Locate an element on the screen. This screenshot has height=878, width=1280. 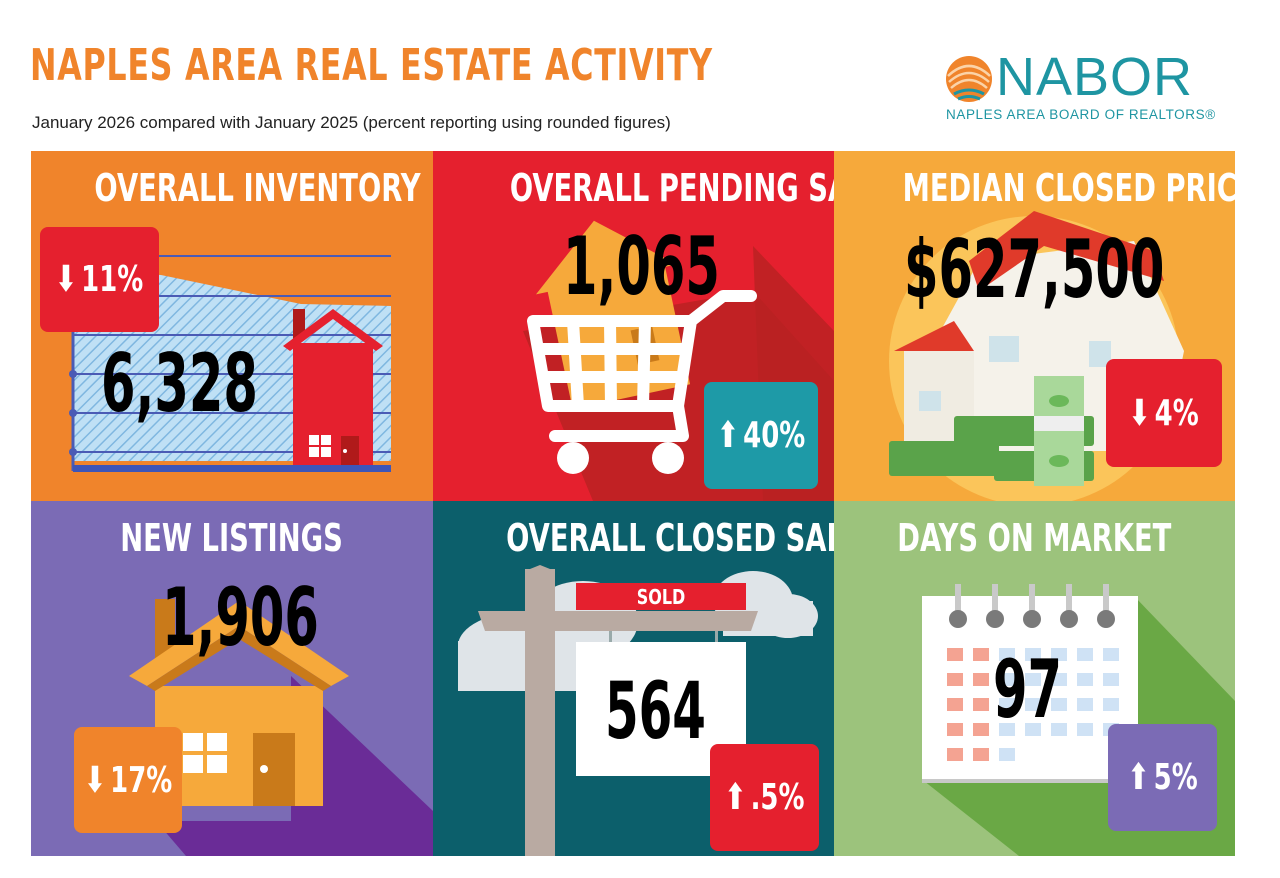
closed-sales-value: 564 is located at coordinates (655, 712).